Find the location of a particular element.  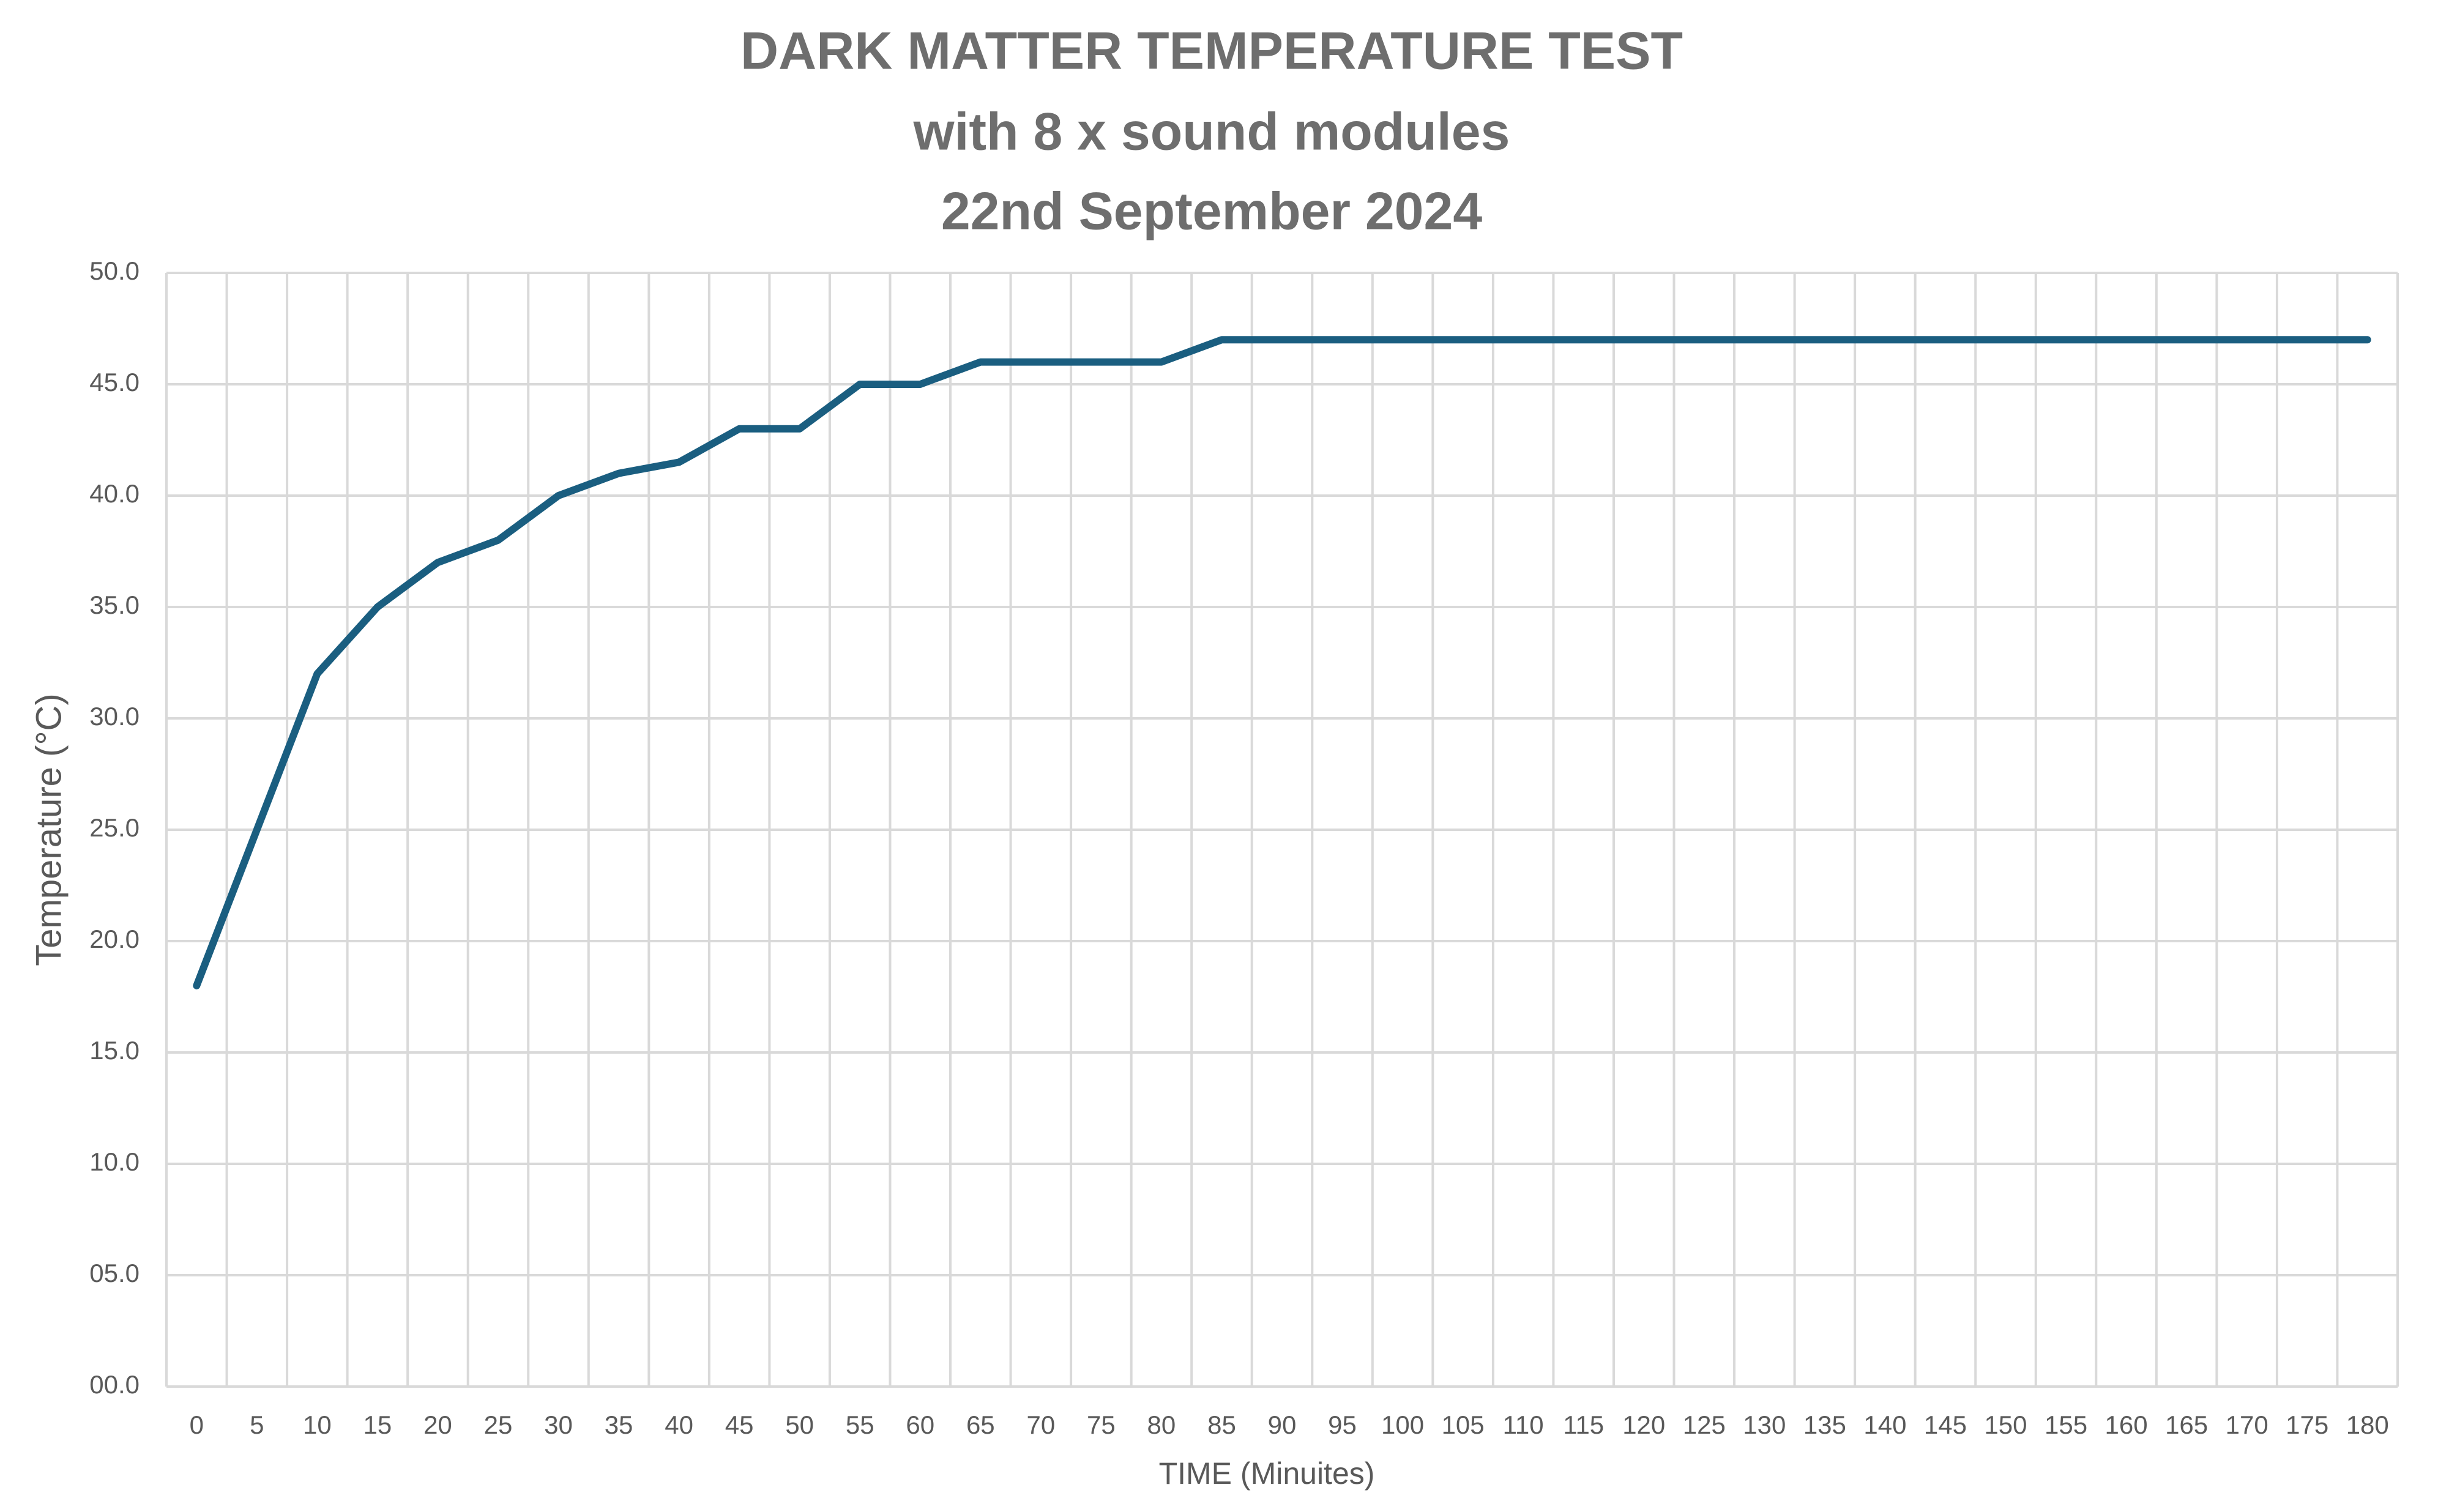

x-tick-label: 105 is located at coordinates (1463, 1424).